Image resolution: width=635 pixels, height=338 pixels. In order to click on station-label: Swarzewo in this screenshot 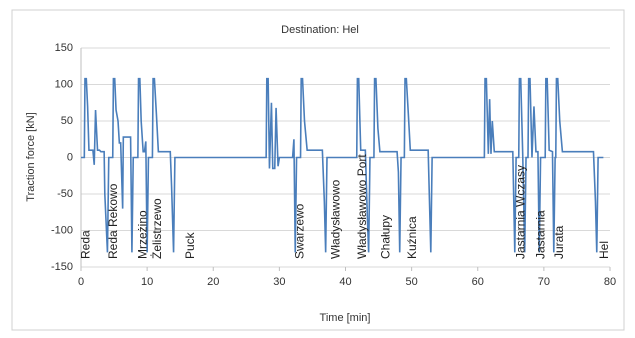, I will do `click(300, 231)`.